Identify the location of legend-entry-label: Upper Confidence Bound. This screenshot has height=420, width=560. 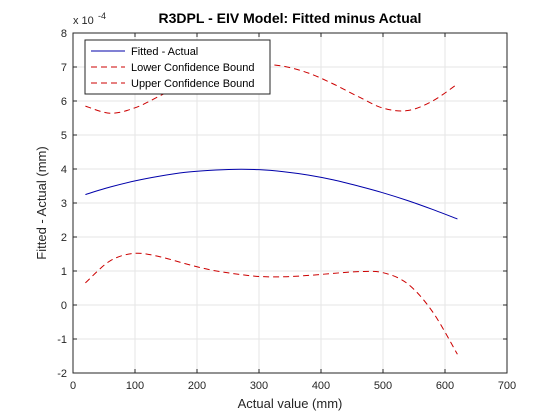
(193, 84).